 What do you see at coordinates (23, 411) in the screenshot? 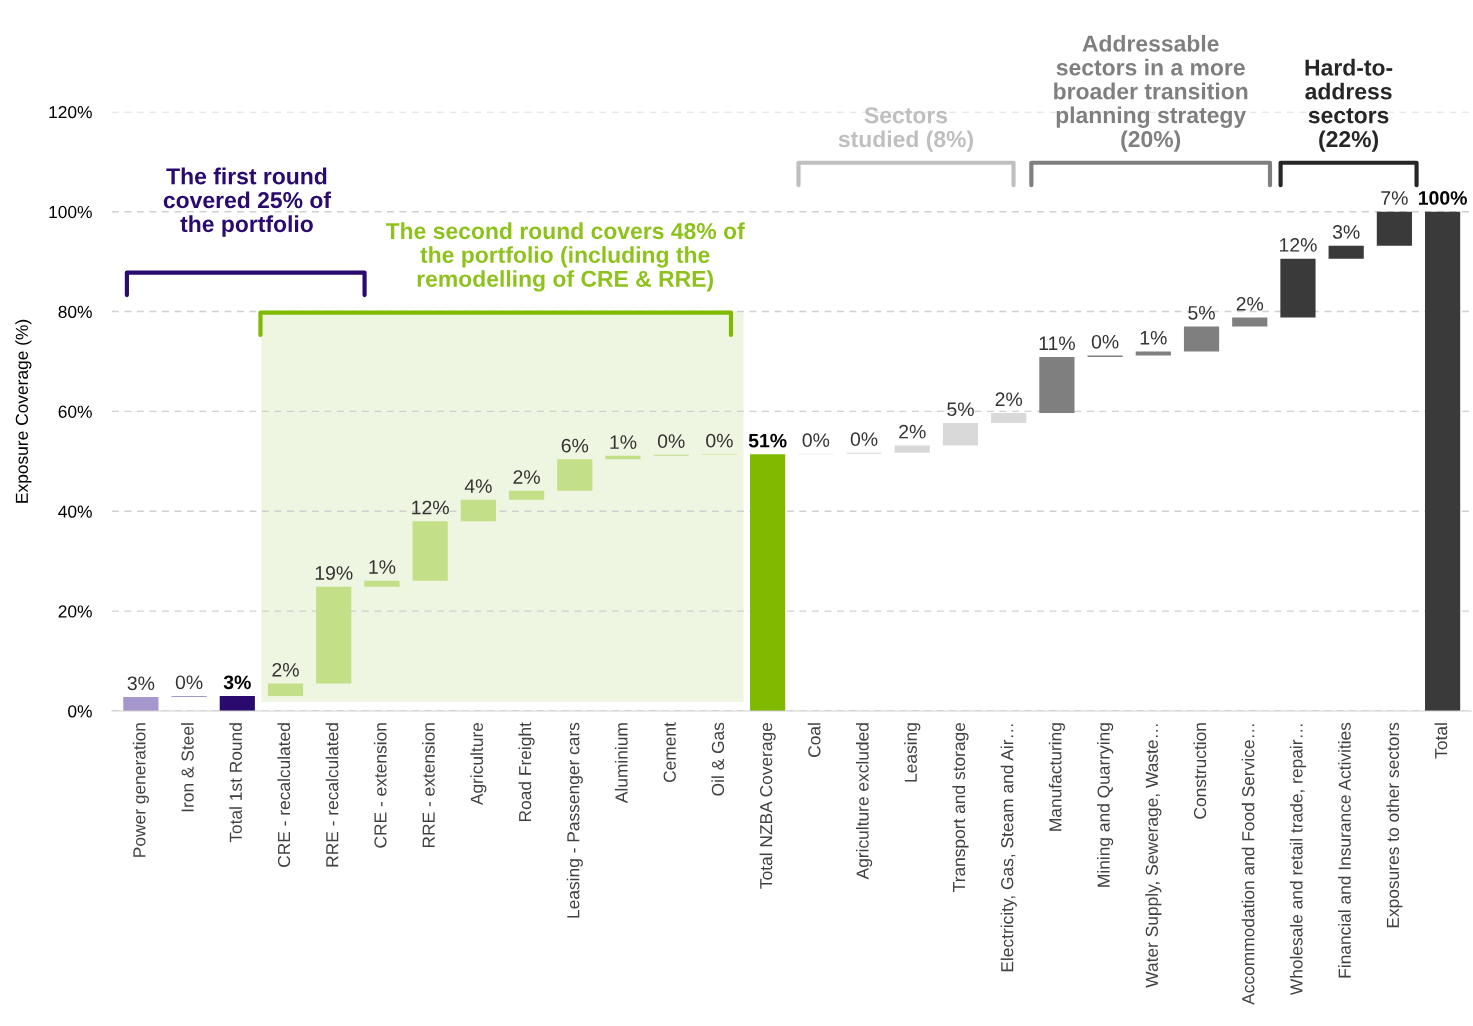
I see `y-axis-title: Exposure Coverage (%)` at bounding box center [23, 411].